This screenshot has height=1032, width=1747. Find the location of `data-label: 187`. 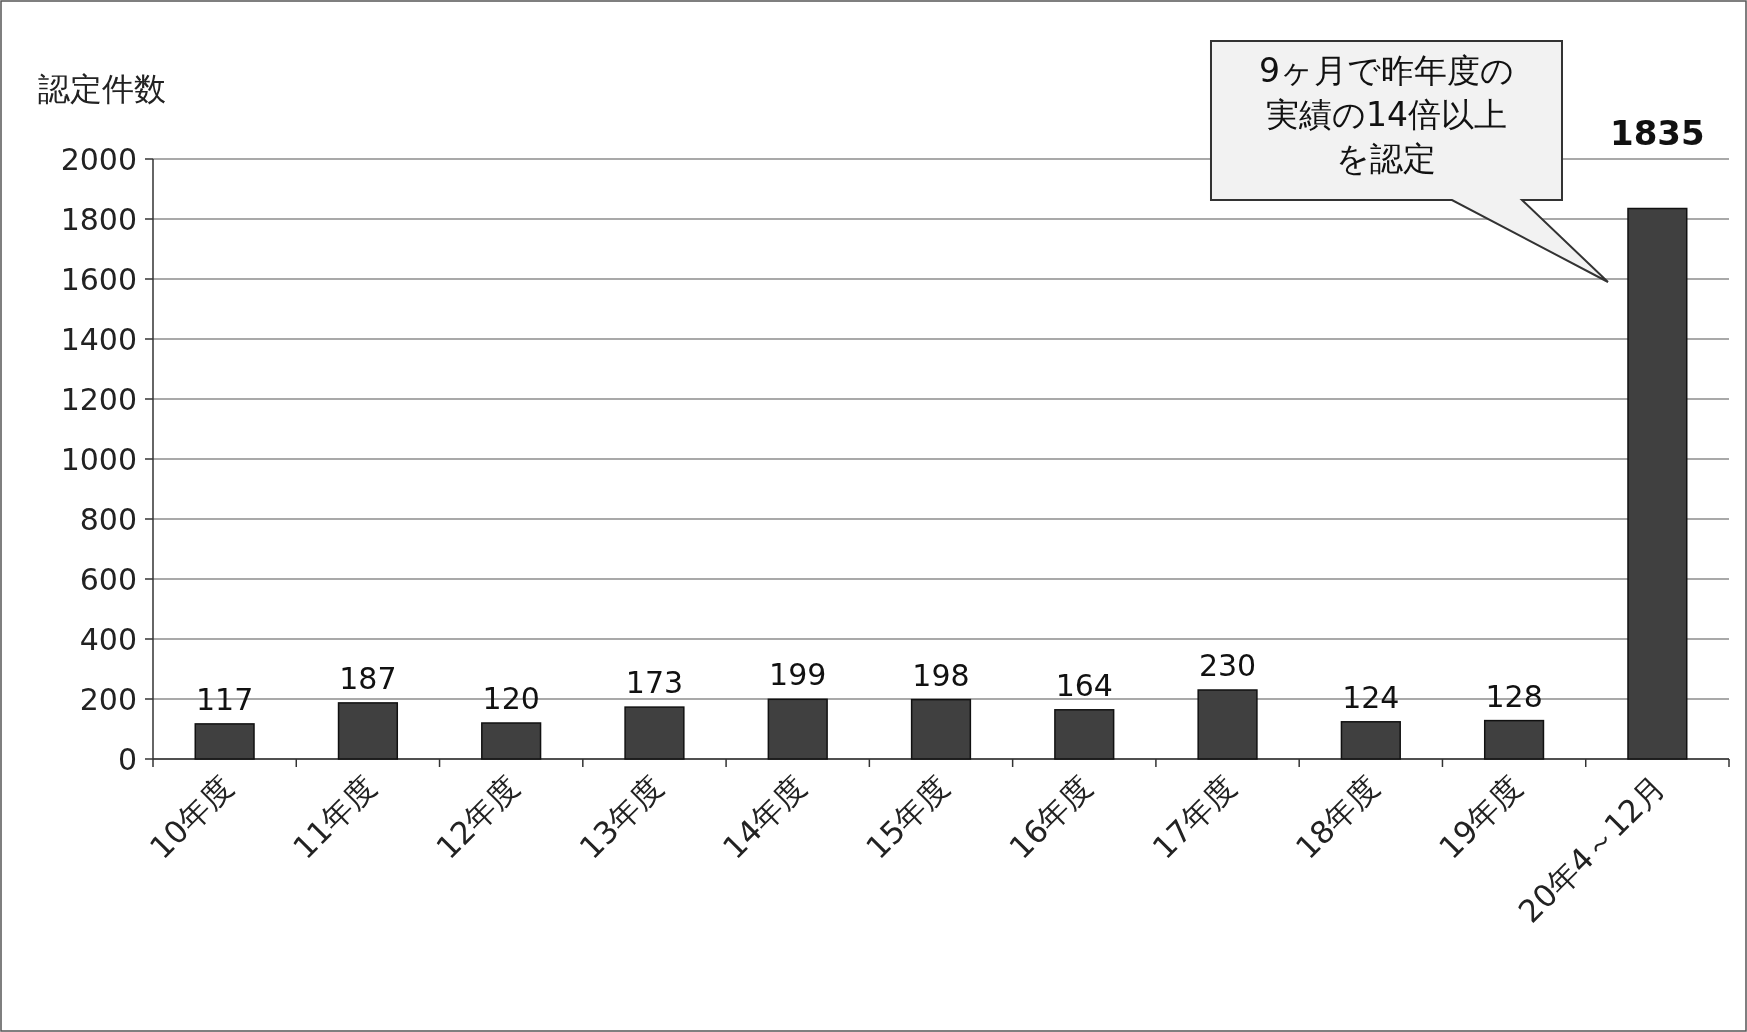

data-label: 187 is located at coordinates (368, 678).